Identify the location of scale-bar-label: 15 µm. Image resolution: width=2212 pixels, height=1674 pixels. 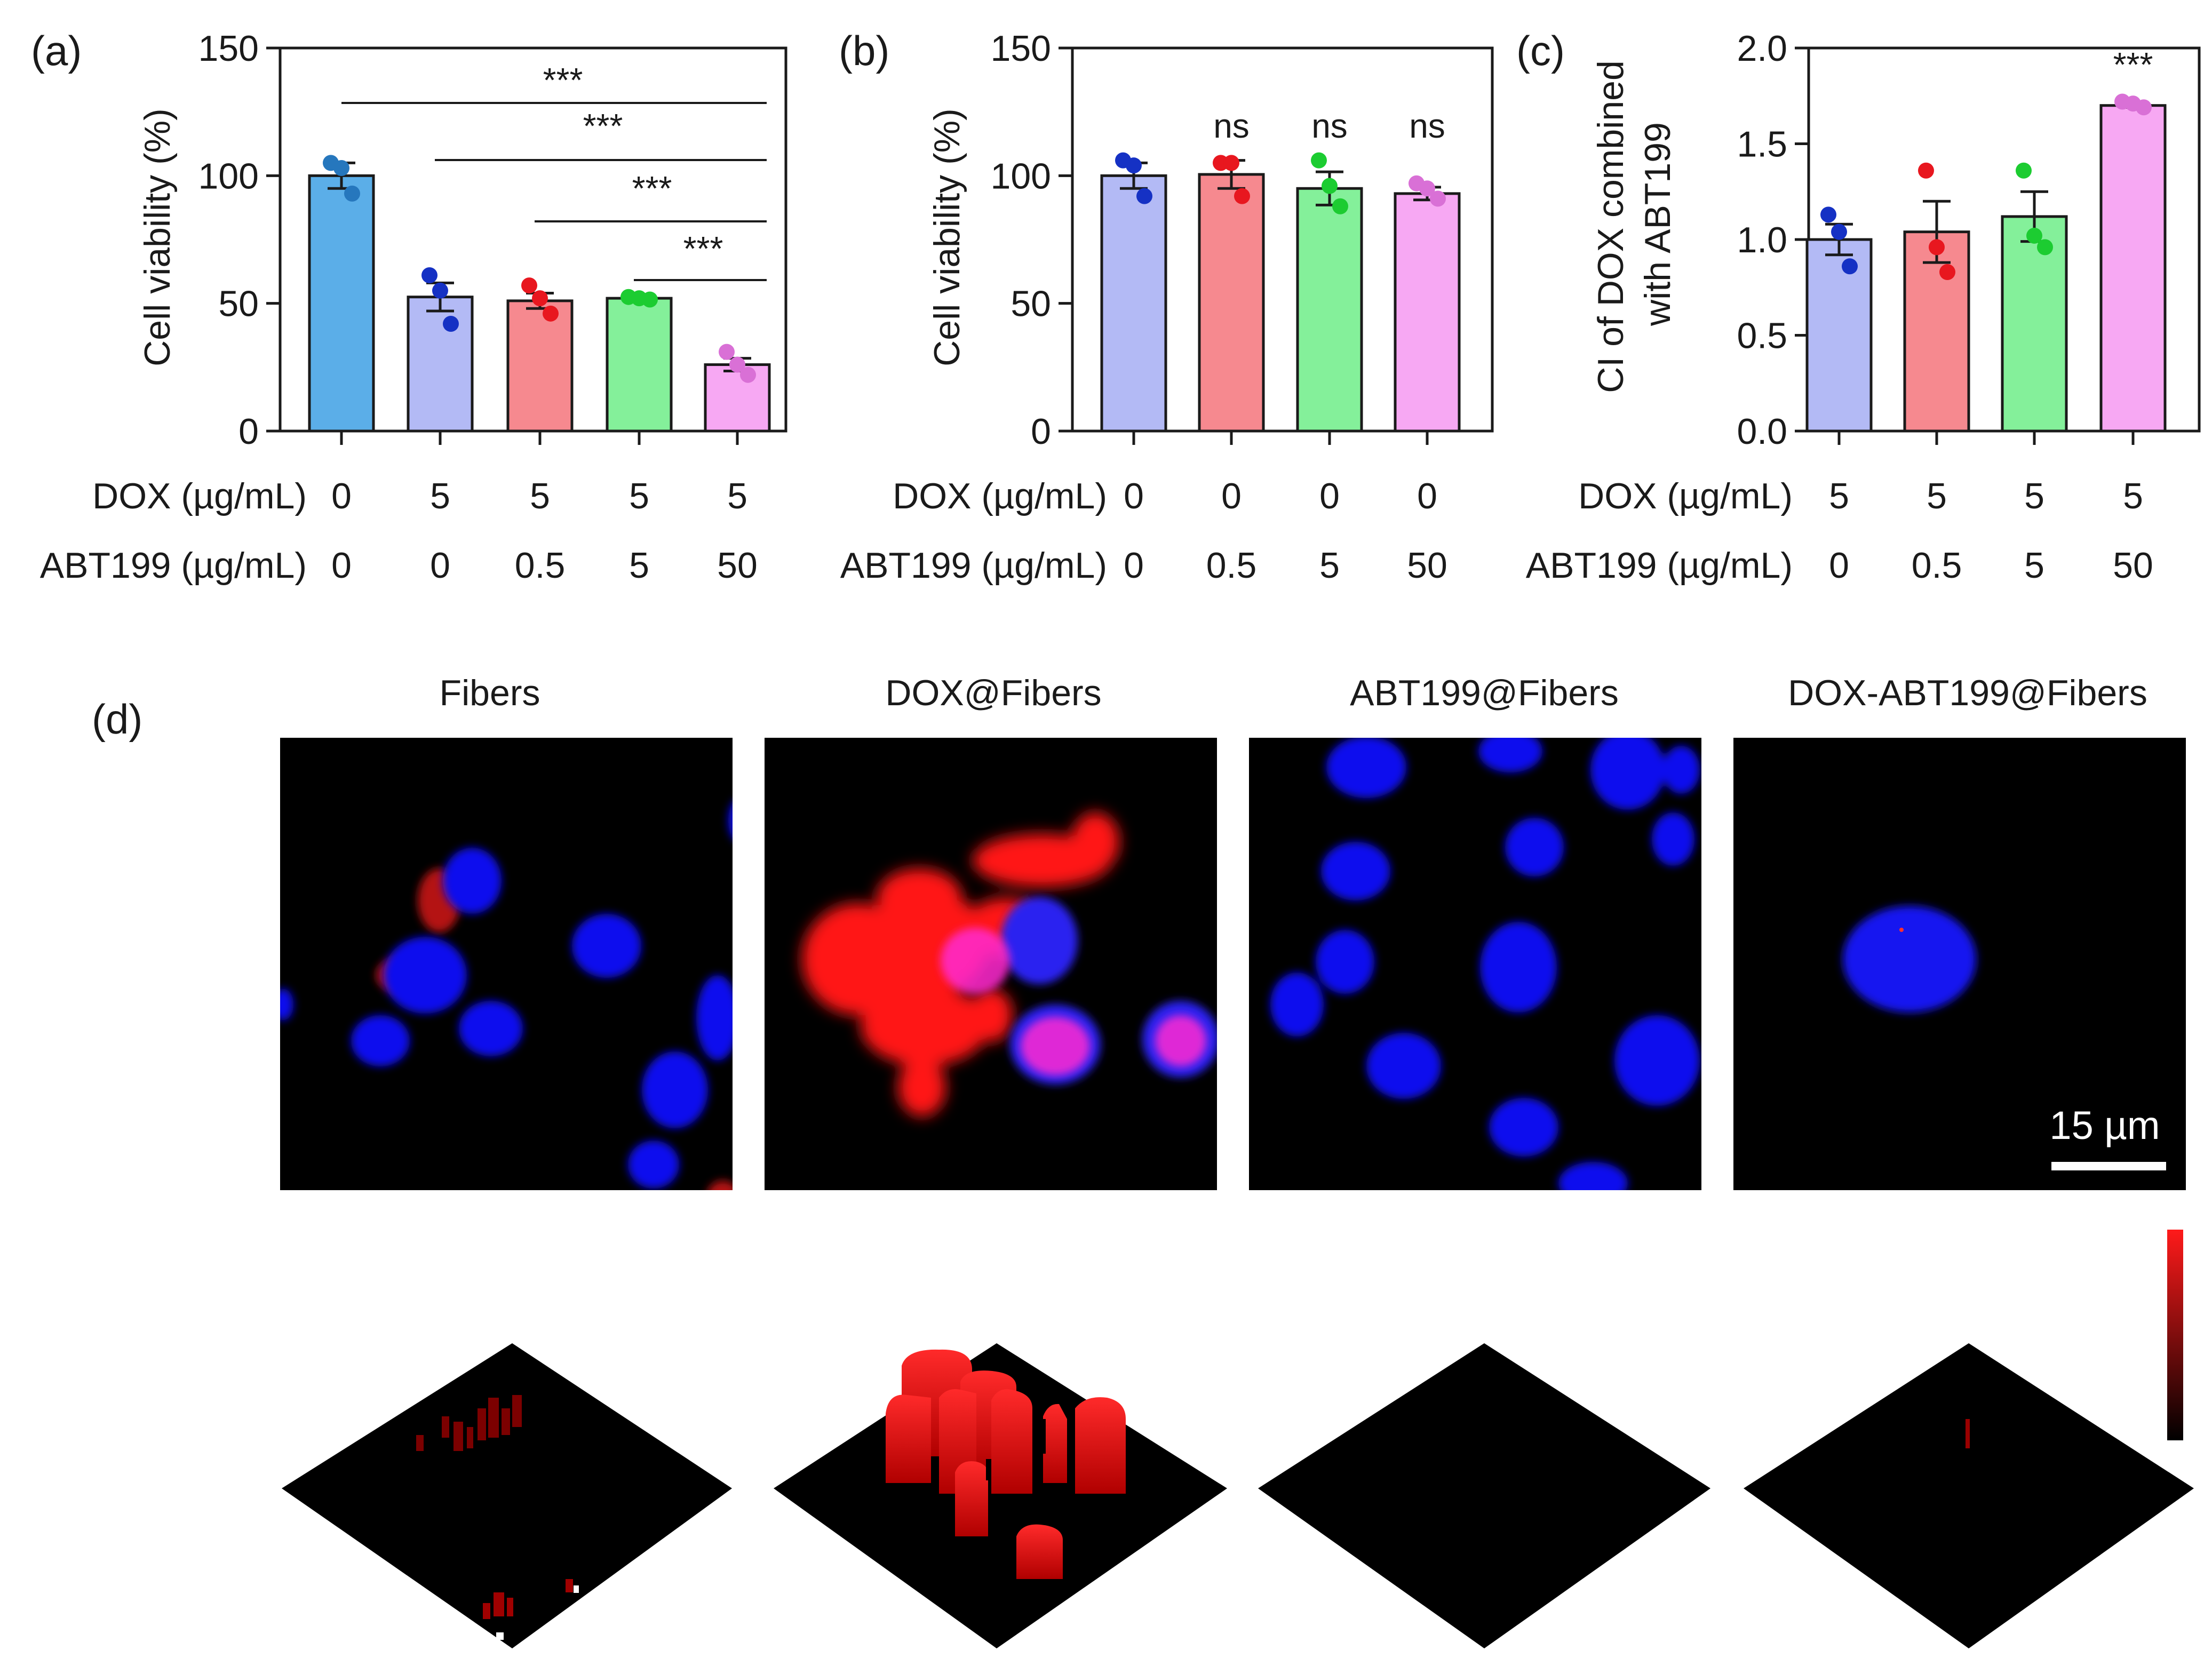
(2104, 1125).